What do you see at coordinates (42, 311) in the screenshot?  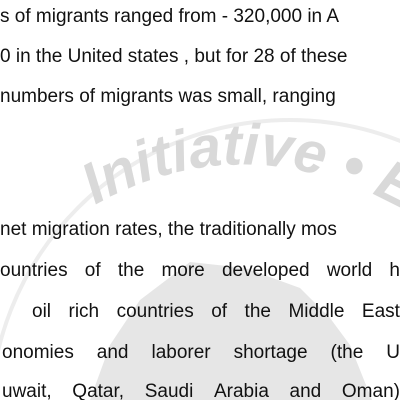 I see `word: oil` at bounding box center [42, 311].